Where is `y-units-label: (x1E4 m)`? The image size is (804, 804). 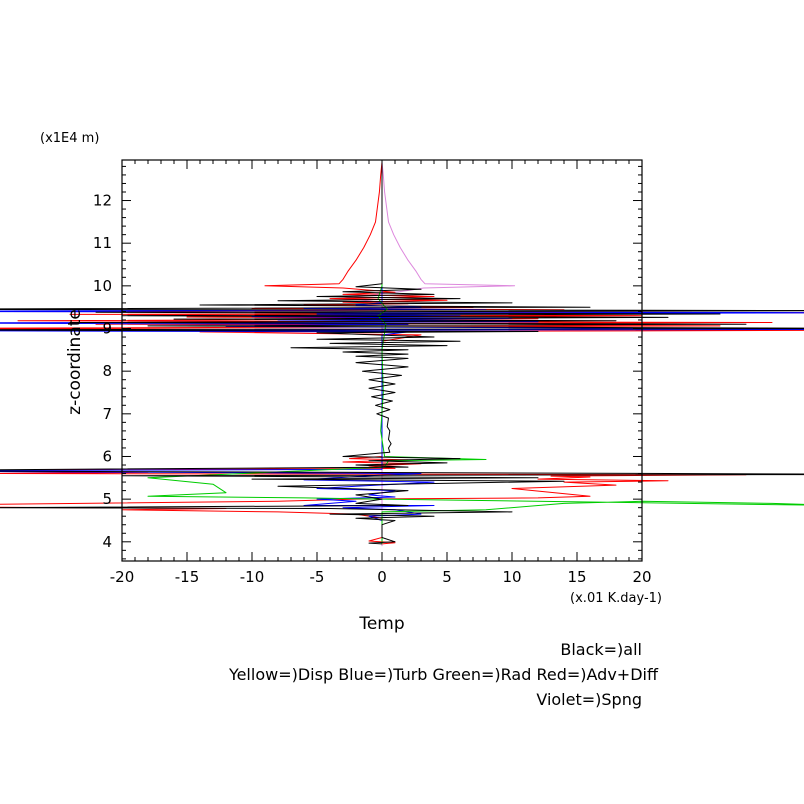 y-units-label: (x1E4 m) is located at coordinates (69, 138).